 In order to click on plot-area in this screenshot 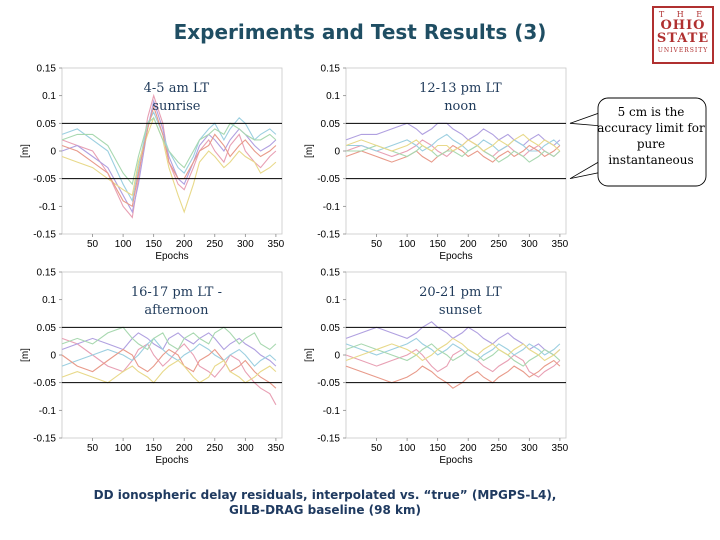, I will do `click(456, 355)`.